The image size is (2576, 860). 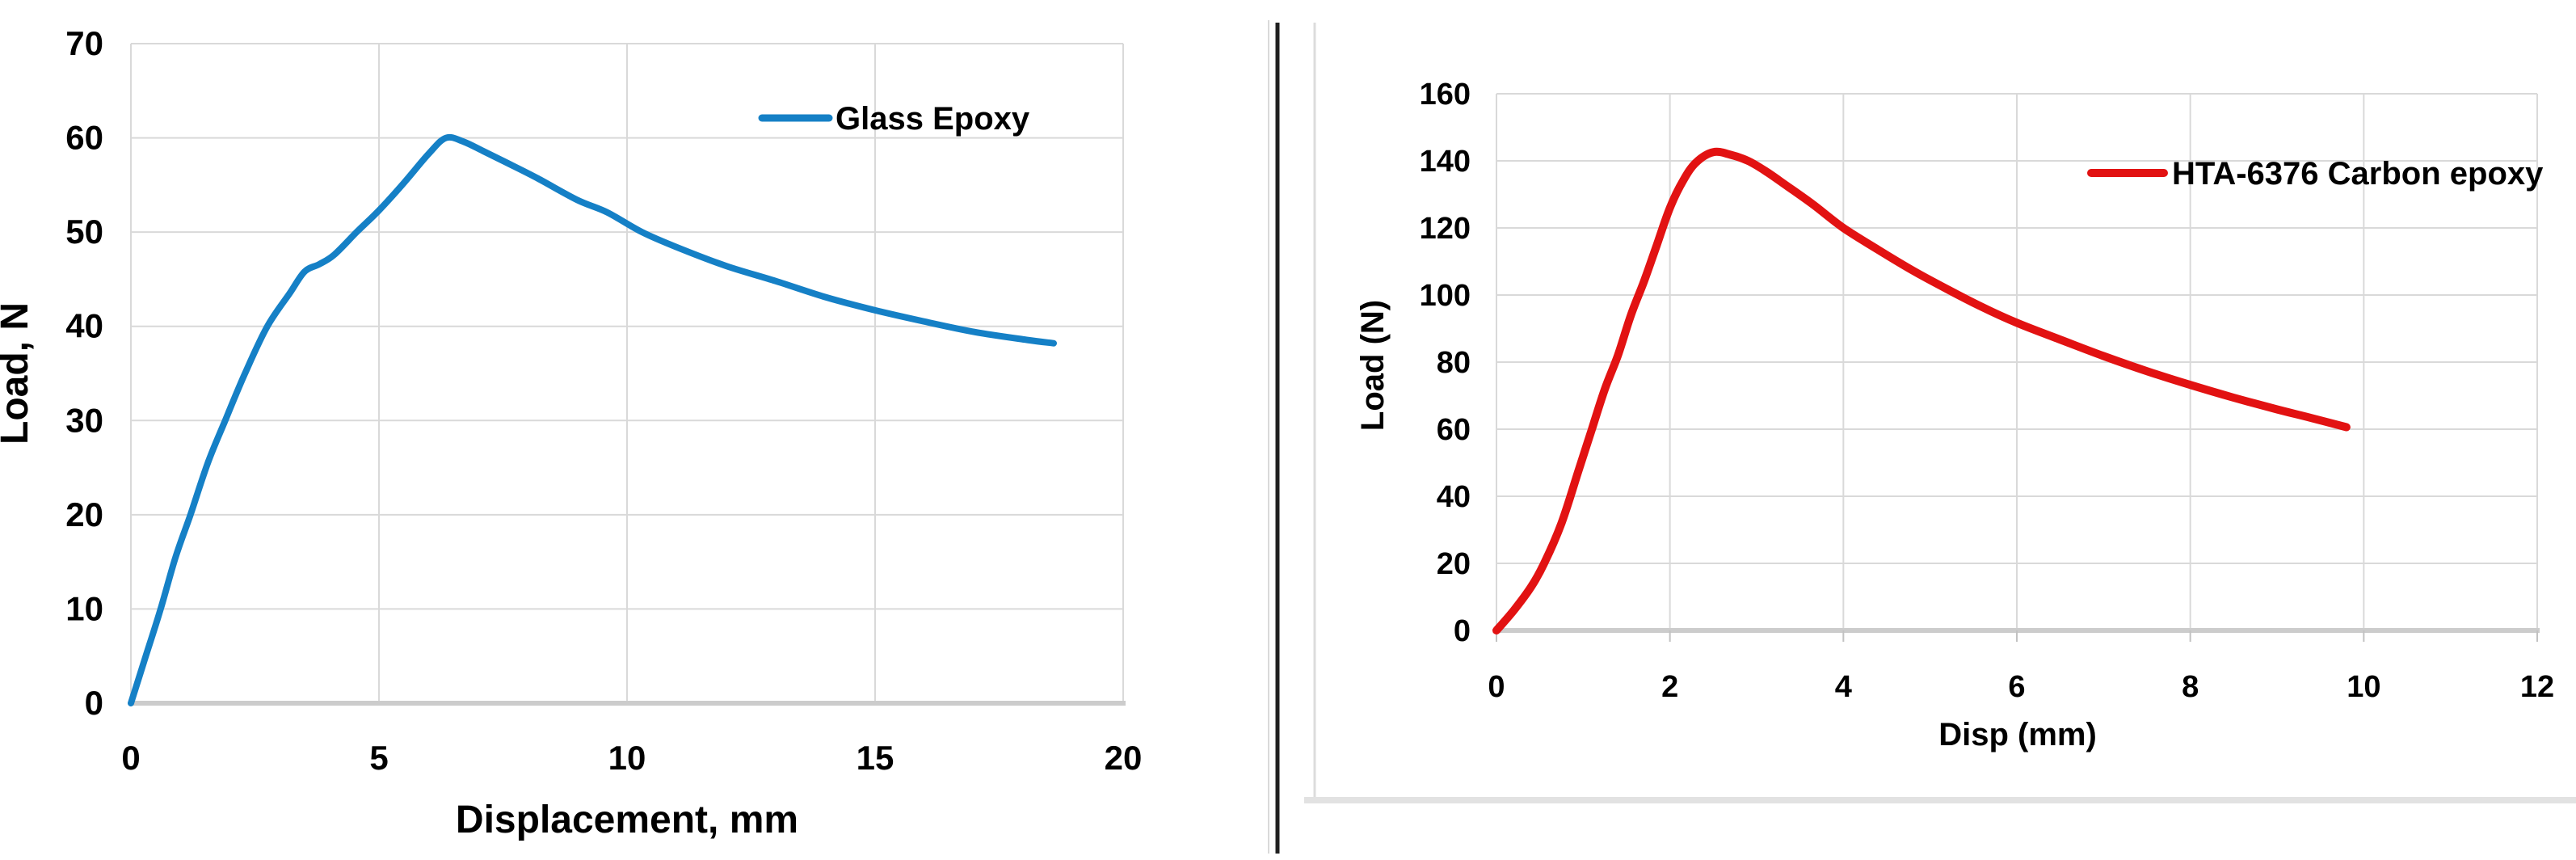 What do you see at coordinates (2190, 687) in the screenshot?
I see `x-tick-label: 8` at bounding box center [2190, 687].